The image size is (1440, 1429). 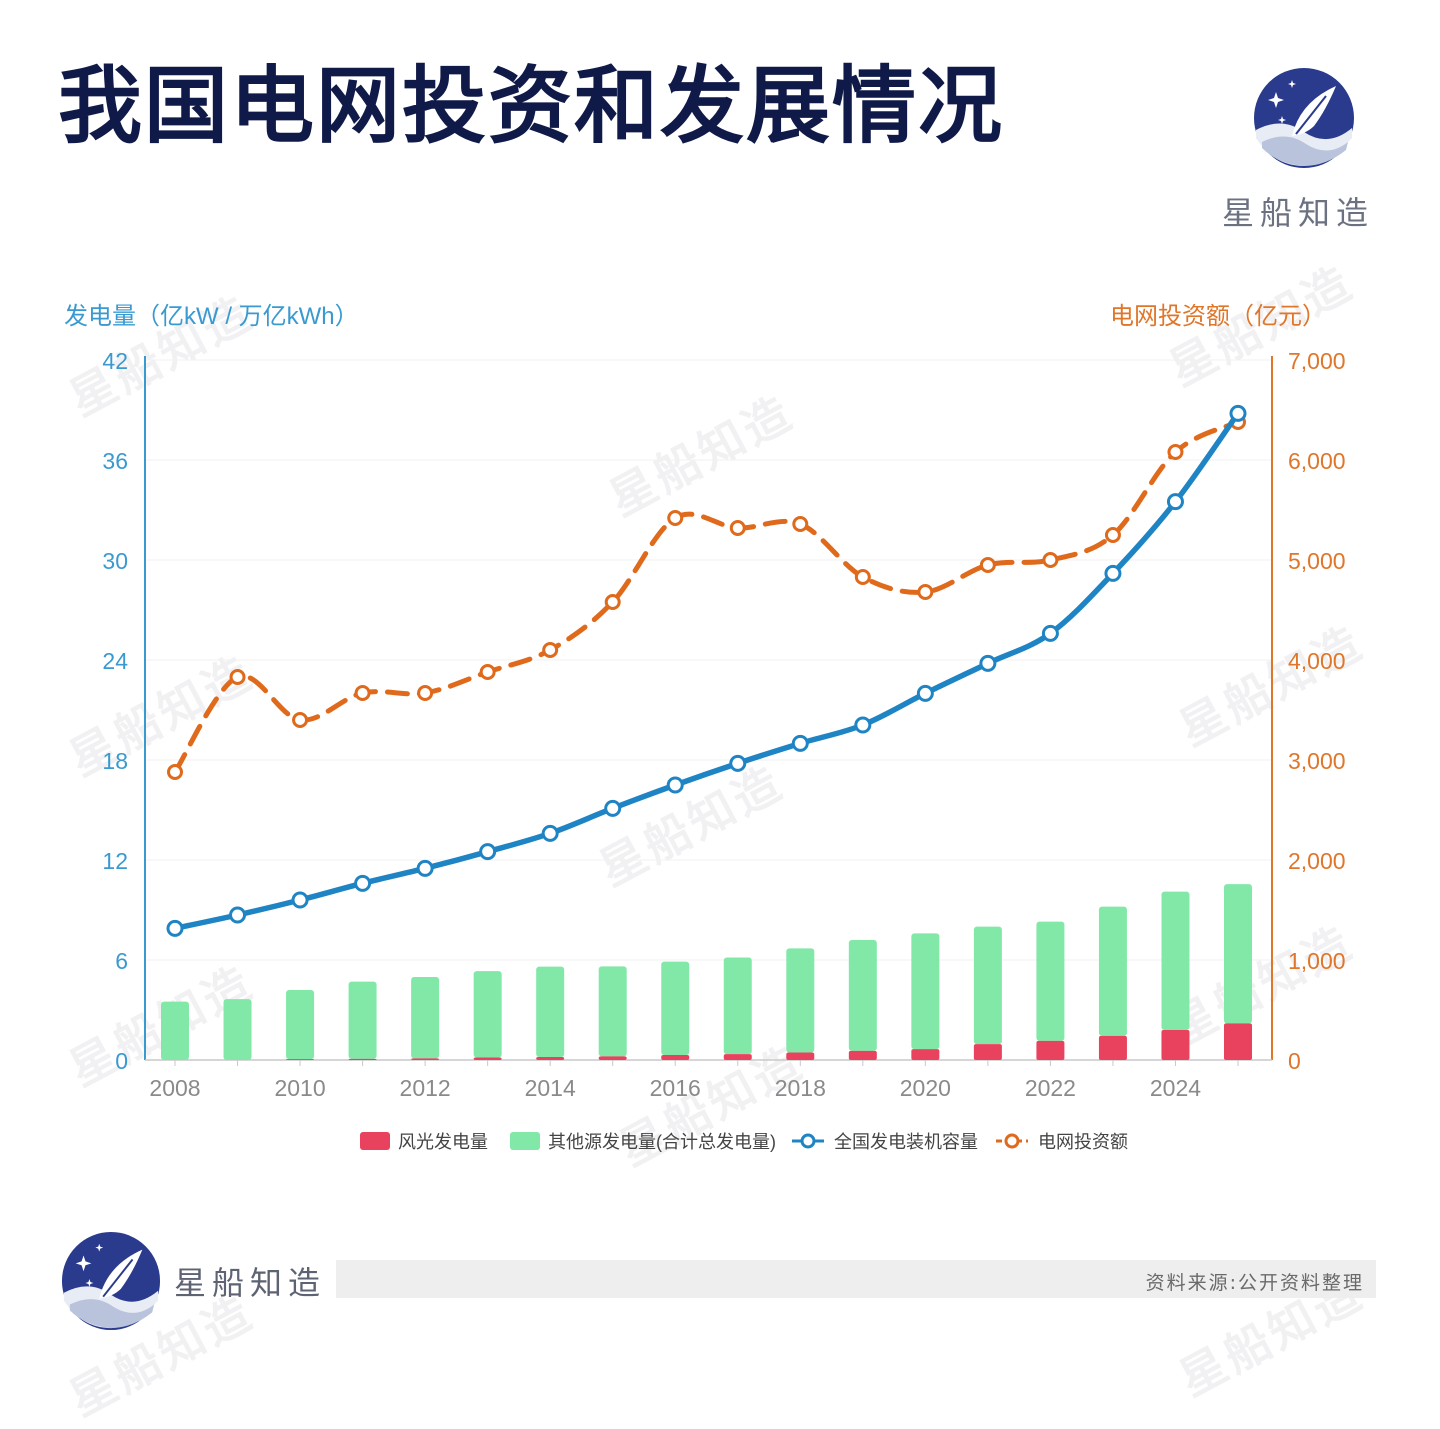 I want to click on legend-label-wind-solar: 风光发电量, so click(x=443, y=1142).